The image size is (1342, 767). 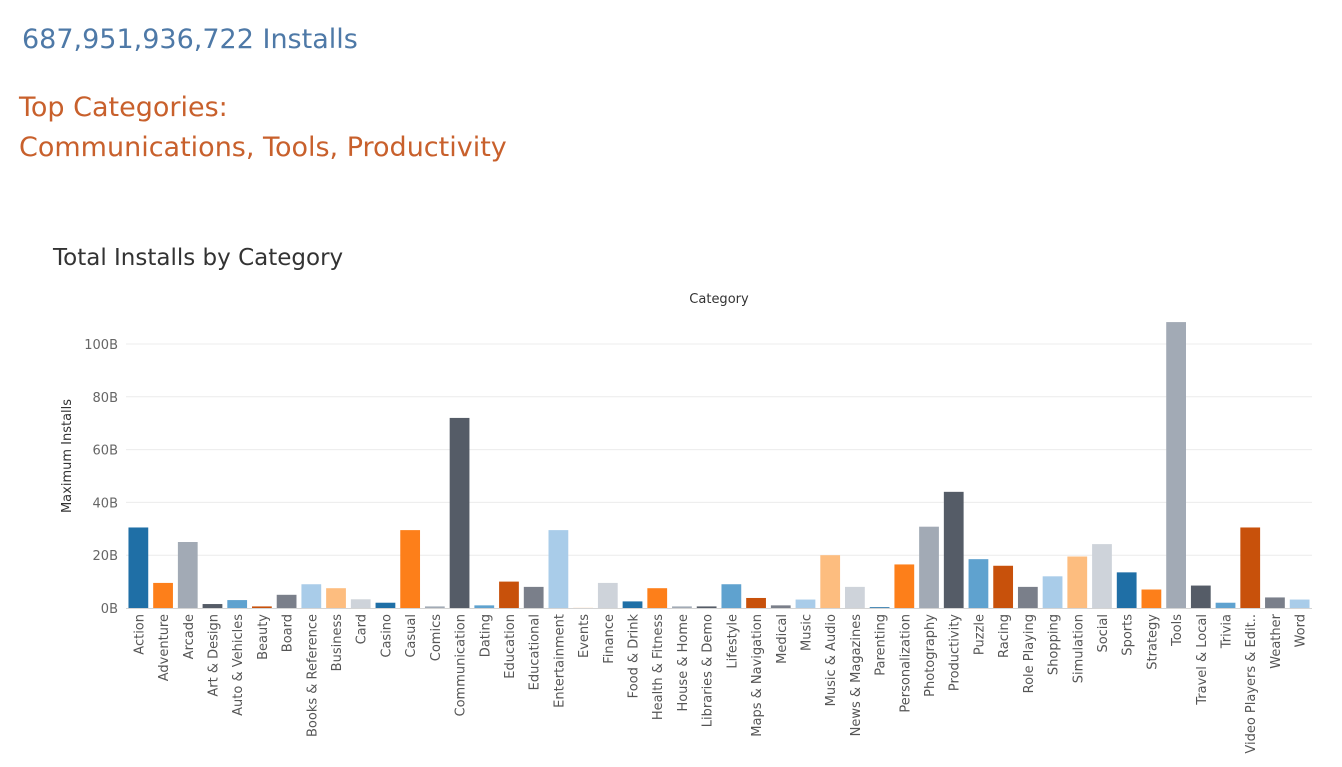 I want to click on bar-weather, so click(x=1275, y=602).